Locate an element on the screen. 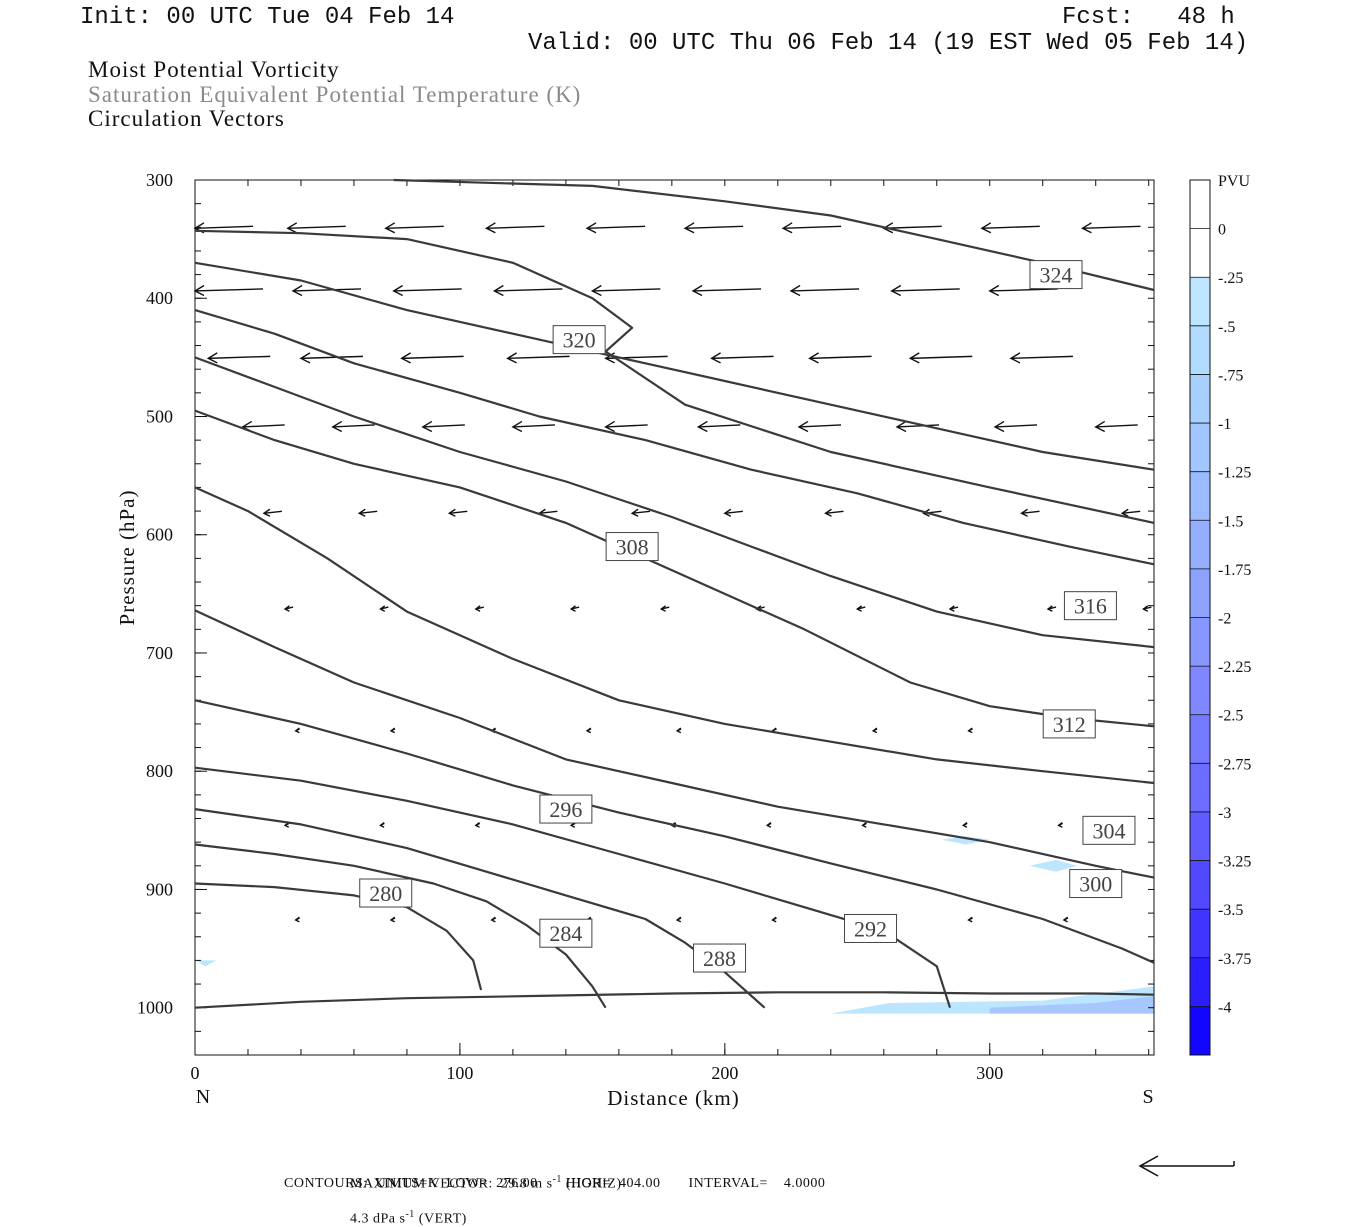 This screenshot has height=1227, width=1350. colorbar-label: -2.25 is located at coordinates (1234, 667).